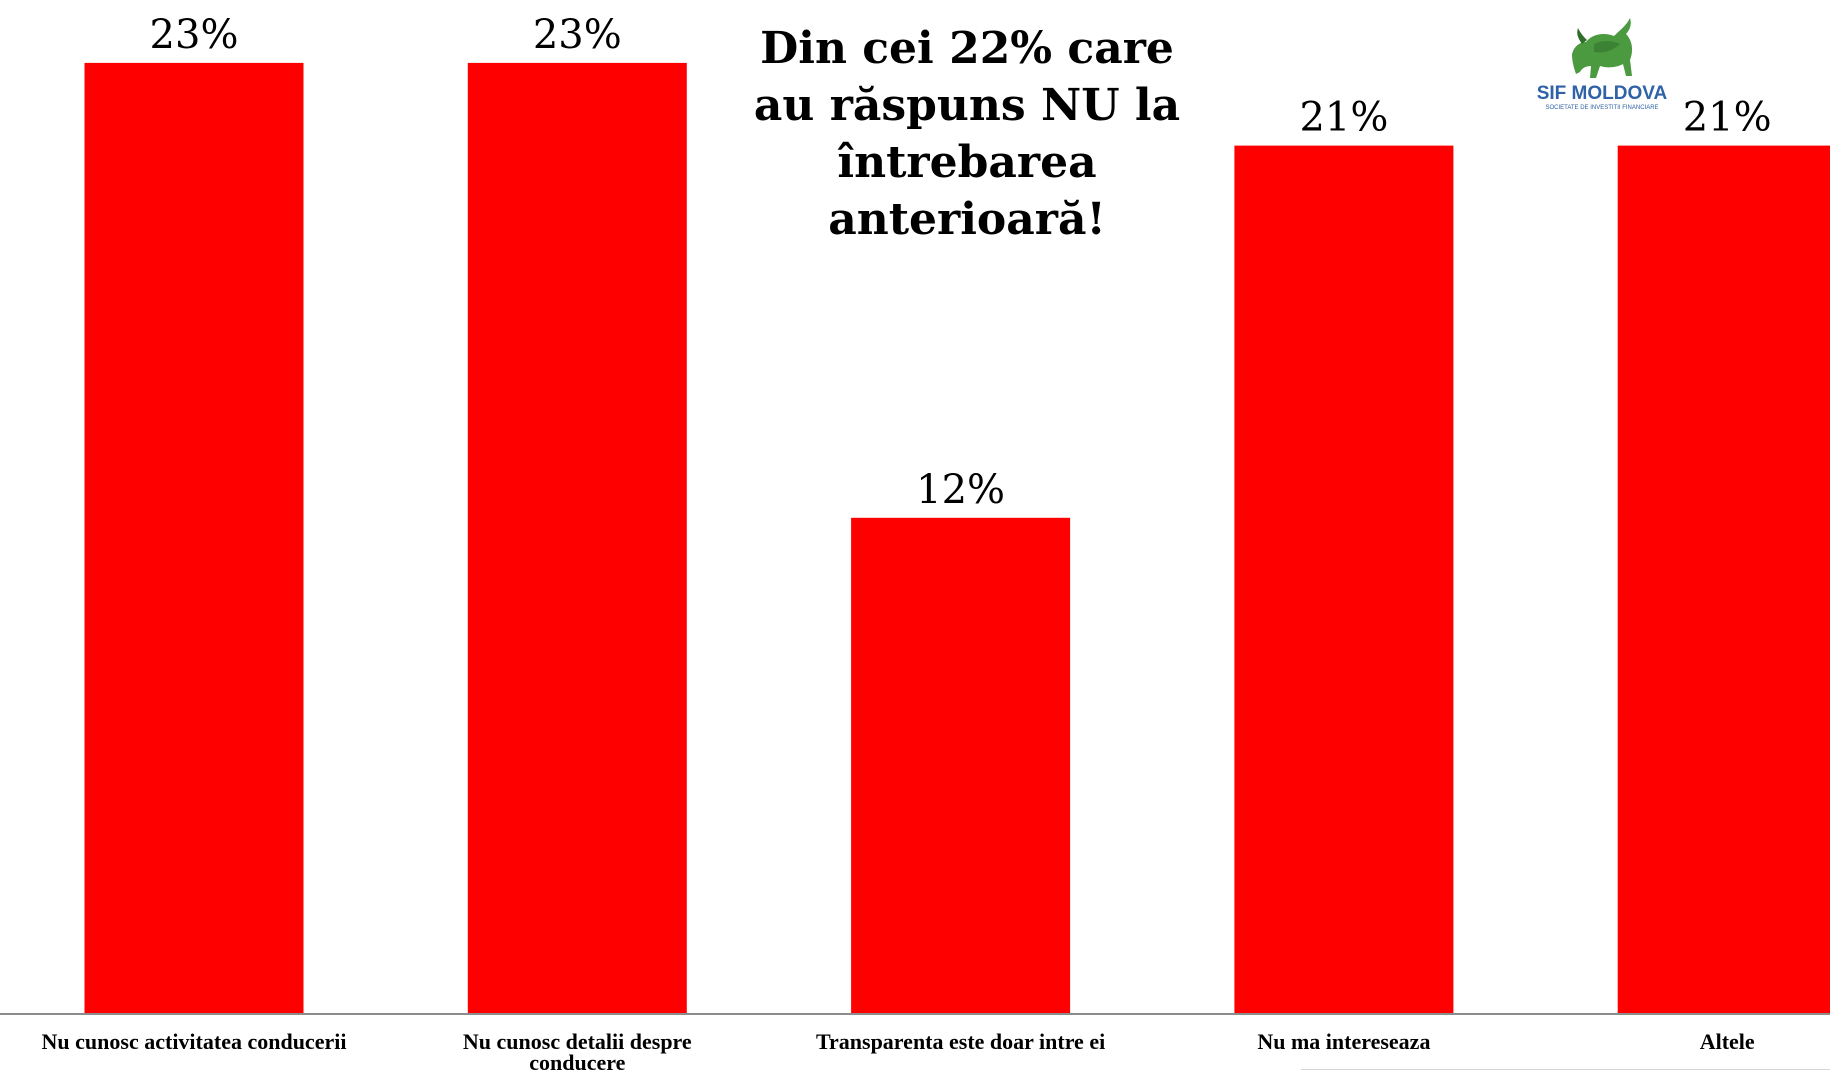  What do you see at coordinates (1602, 108) in the screenshot?
I see `logo-tagline: SOCIETATE DE INVESTITII FINANCIARE` at bounding box center [1602, 108].